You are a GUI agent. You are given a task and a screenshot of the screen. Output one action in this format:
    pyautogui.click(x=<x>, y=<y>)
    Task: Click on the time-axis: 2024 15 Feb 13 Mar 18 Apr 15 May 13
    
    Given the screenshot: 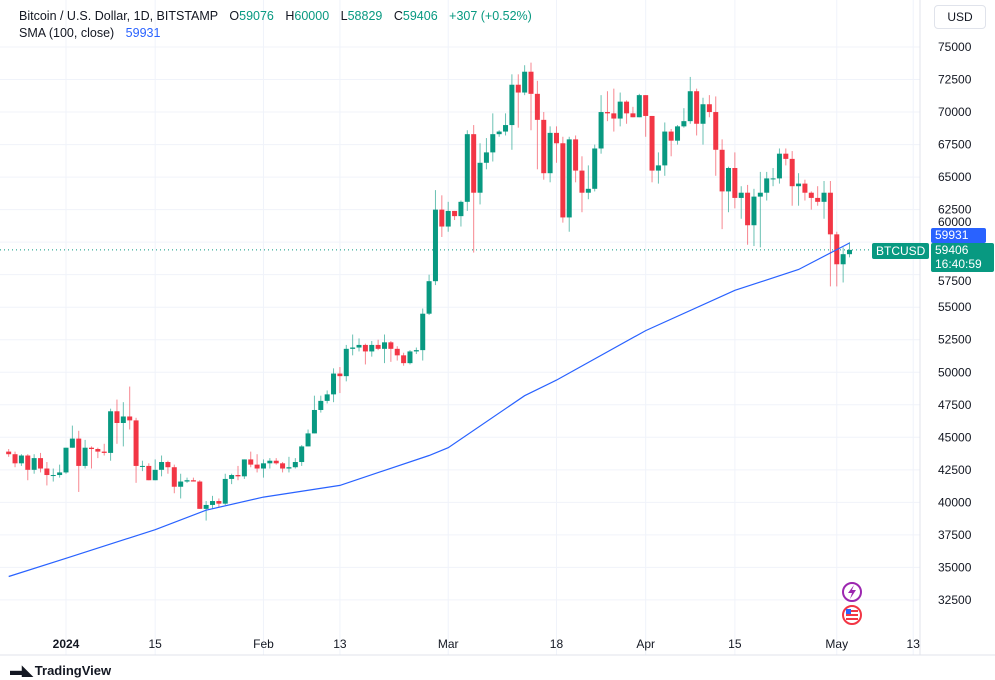 What is the action you would take?
    pyautogui.click(x=487, y=644)
    